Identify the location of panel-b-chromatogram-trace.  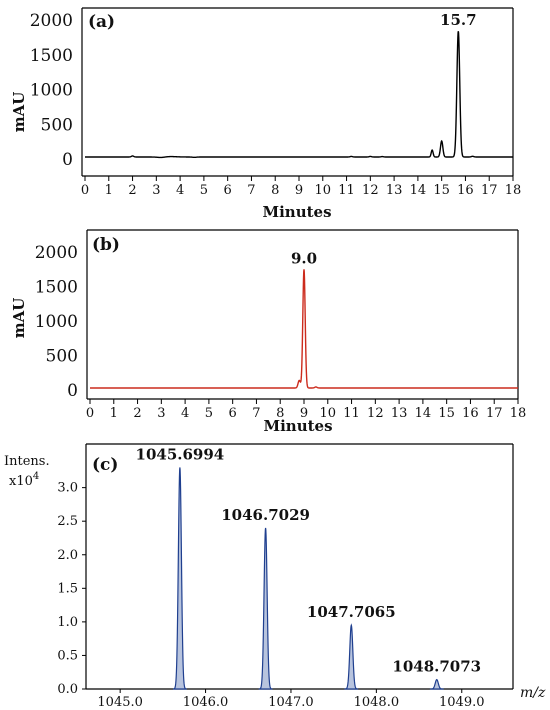
(304, 329).